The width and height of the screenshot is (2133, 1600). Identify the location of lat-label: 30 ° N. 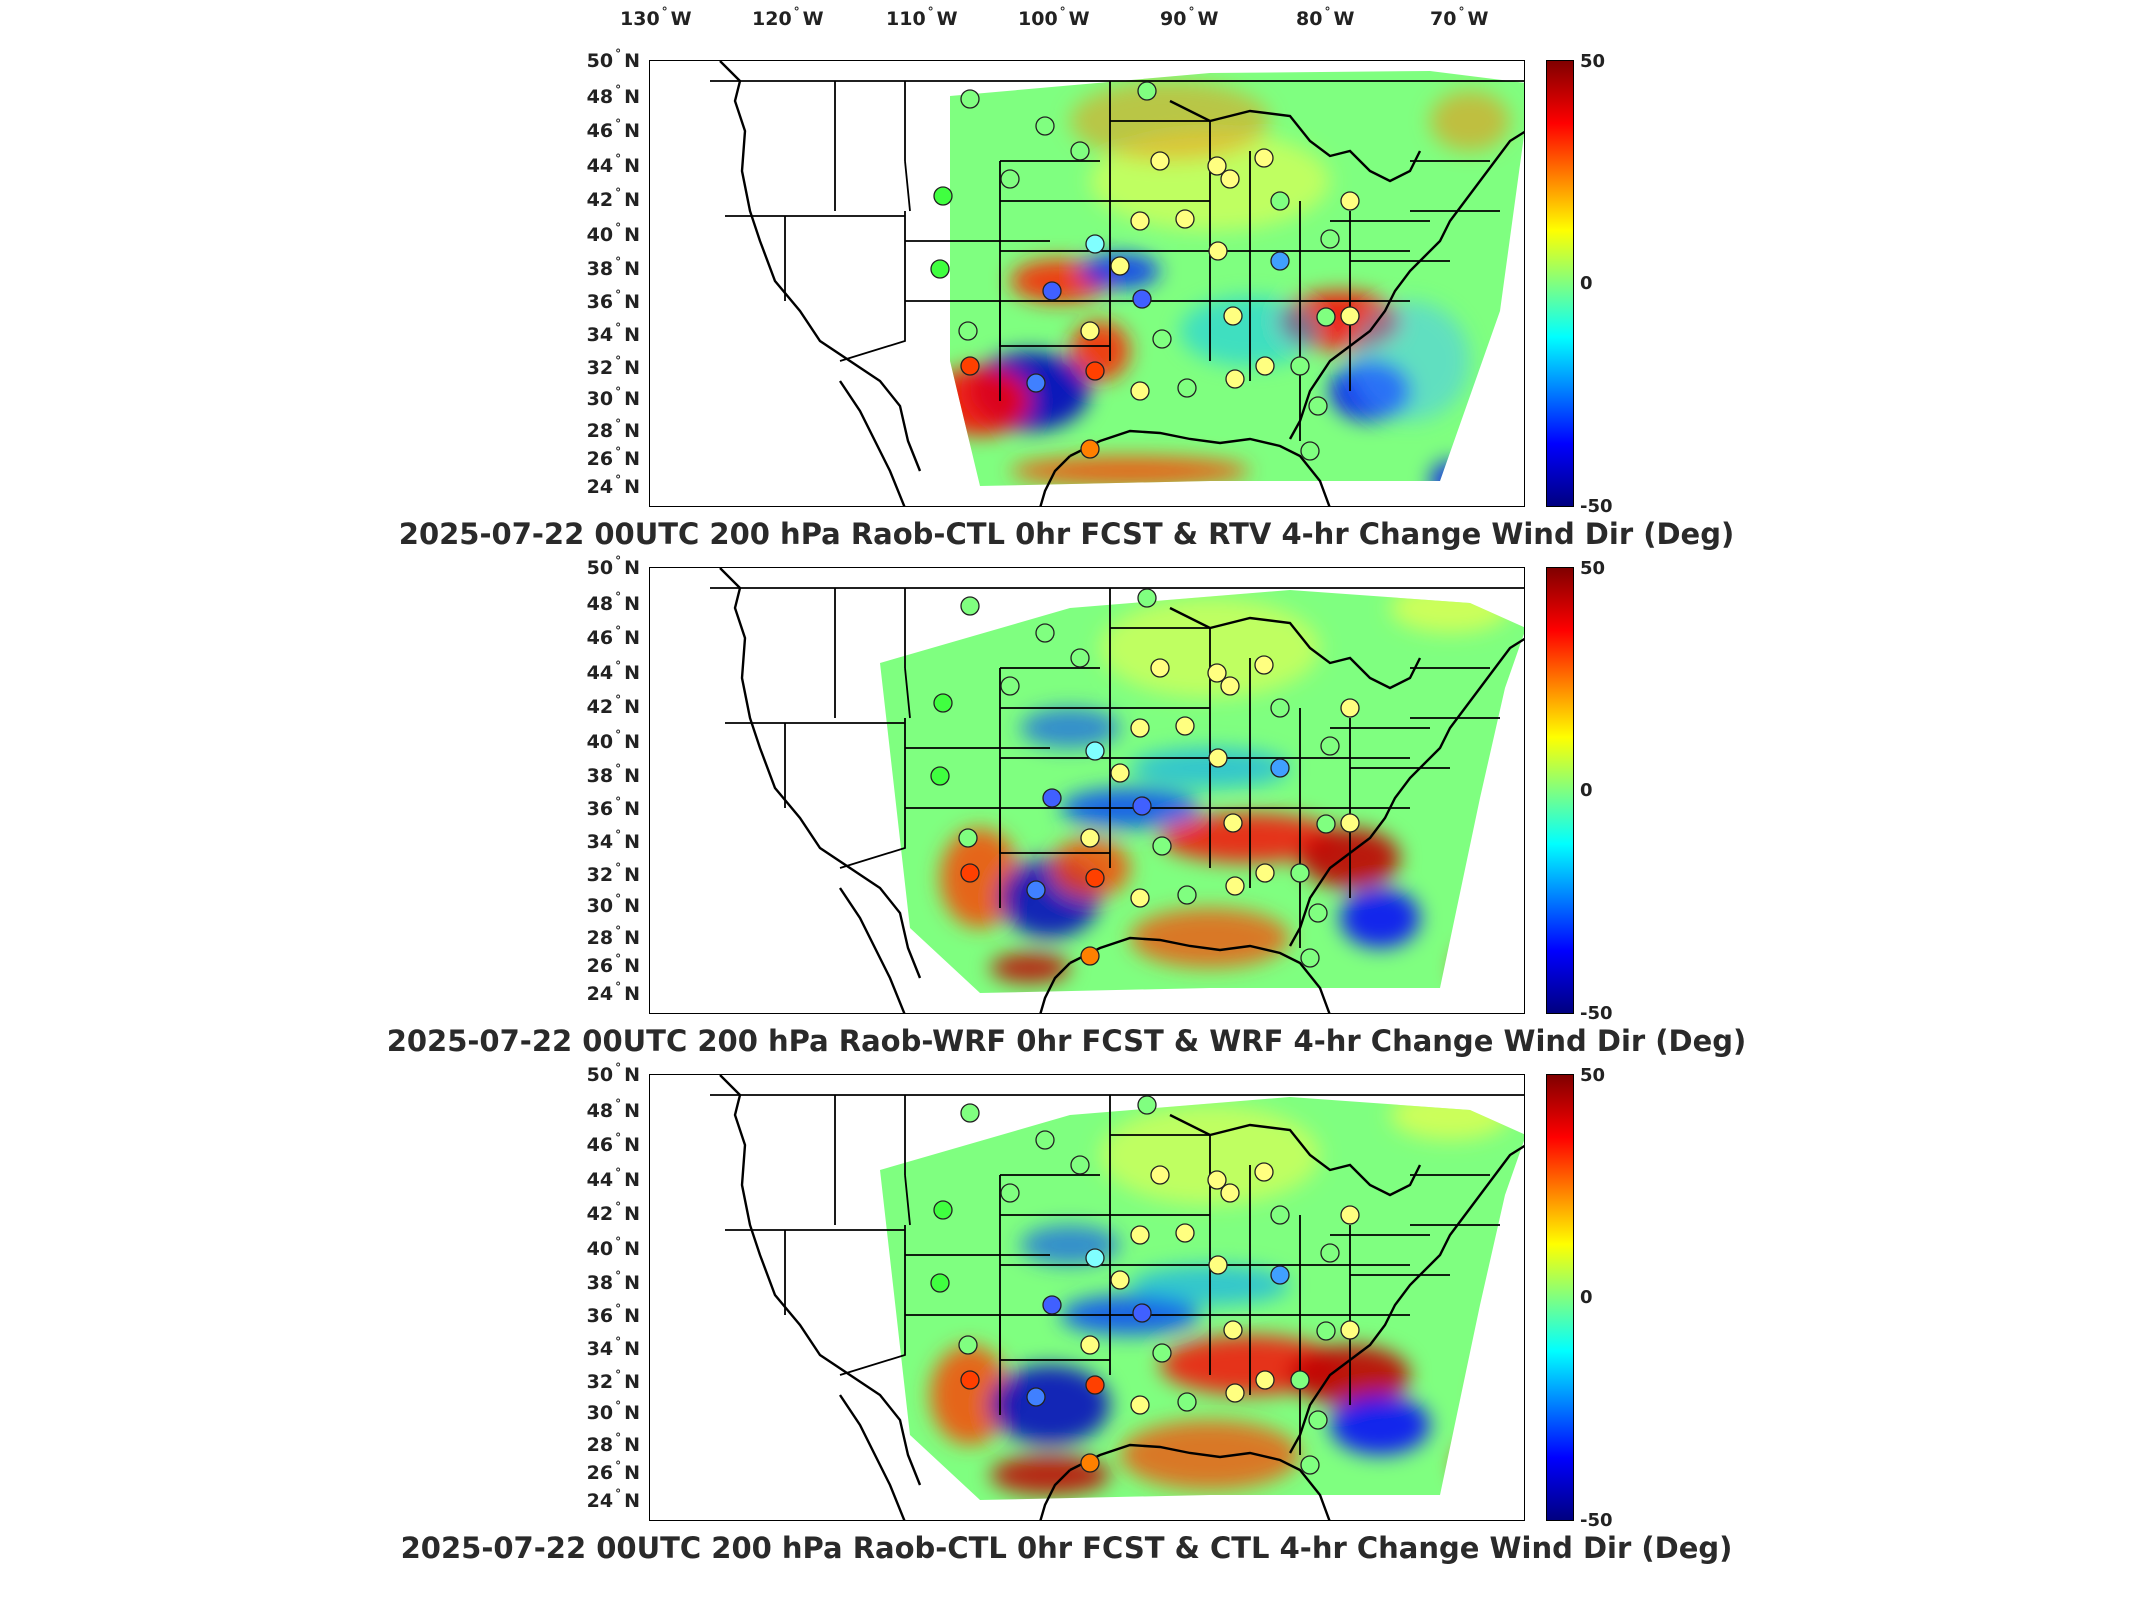
(613, 904).